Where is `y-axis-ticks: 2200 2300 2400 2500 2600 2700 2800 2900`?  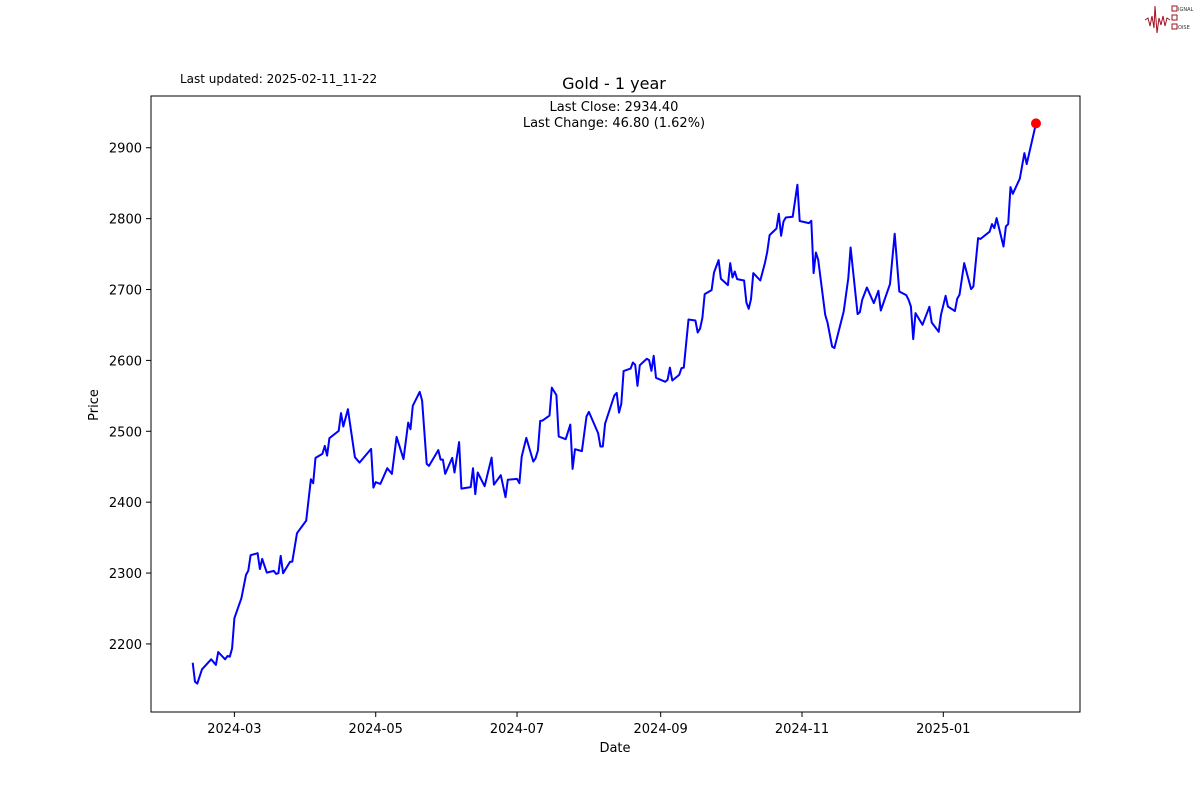 y-axis-ticks: 2200 2300 2400 2500 2600 2700 2800 2900 is located at coordinates (130, 397).